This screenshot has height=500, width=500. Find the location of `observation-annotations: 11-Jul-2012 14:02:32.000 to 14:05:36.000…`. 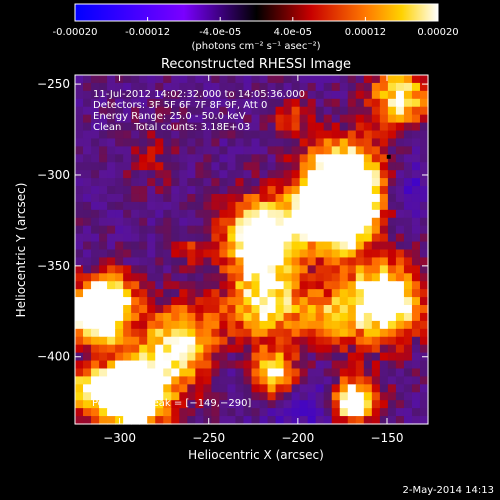

observation-annotations: 11-Jul-2012 14:02:32.000 to 14:05:36.000… is located at coordinates (199, 111).